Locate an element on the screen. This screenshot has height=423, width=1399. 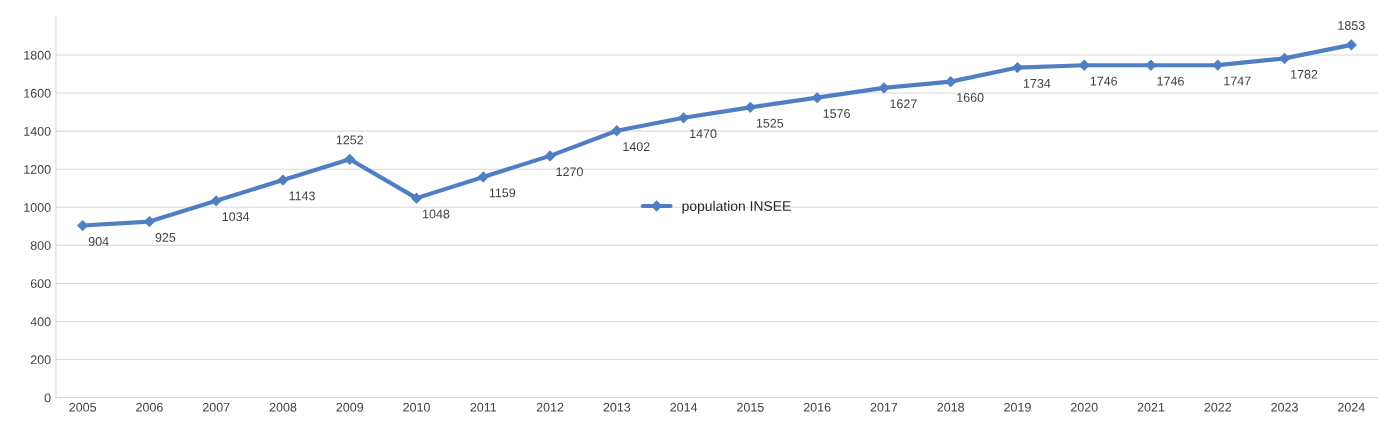
data-label: 1525 is located at coordinates (770, 123).